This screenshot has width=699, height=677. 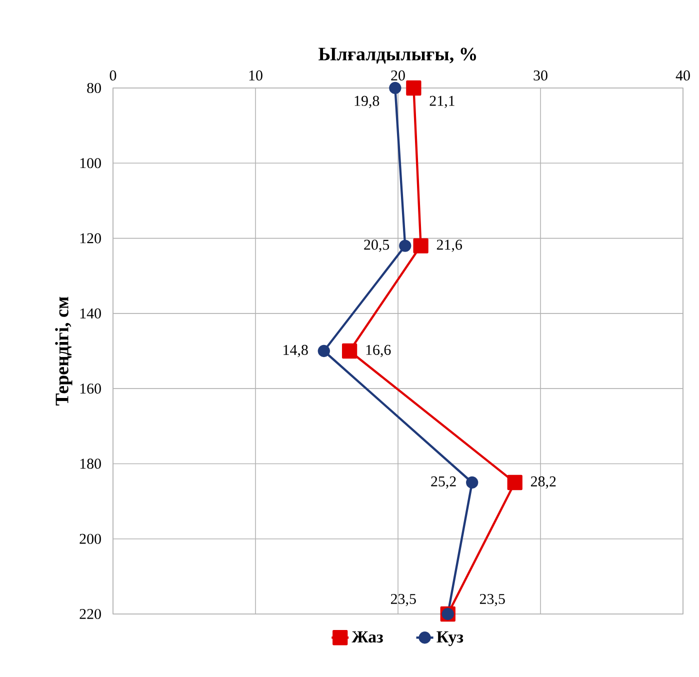 What do you see at coordinates (541, 75) in the screenshot?
I see `x-tick-label: 30` at bounding box center [541, 75].